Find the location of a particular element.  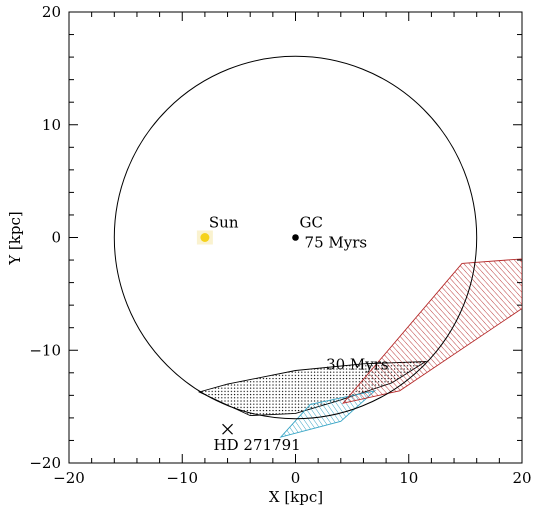

y-tick-label: 10 is located at coordinates (51, 125).